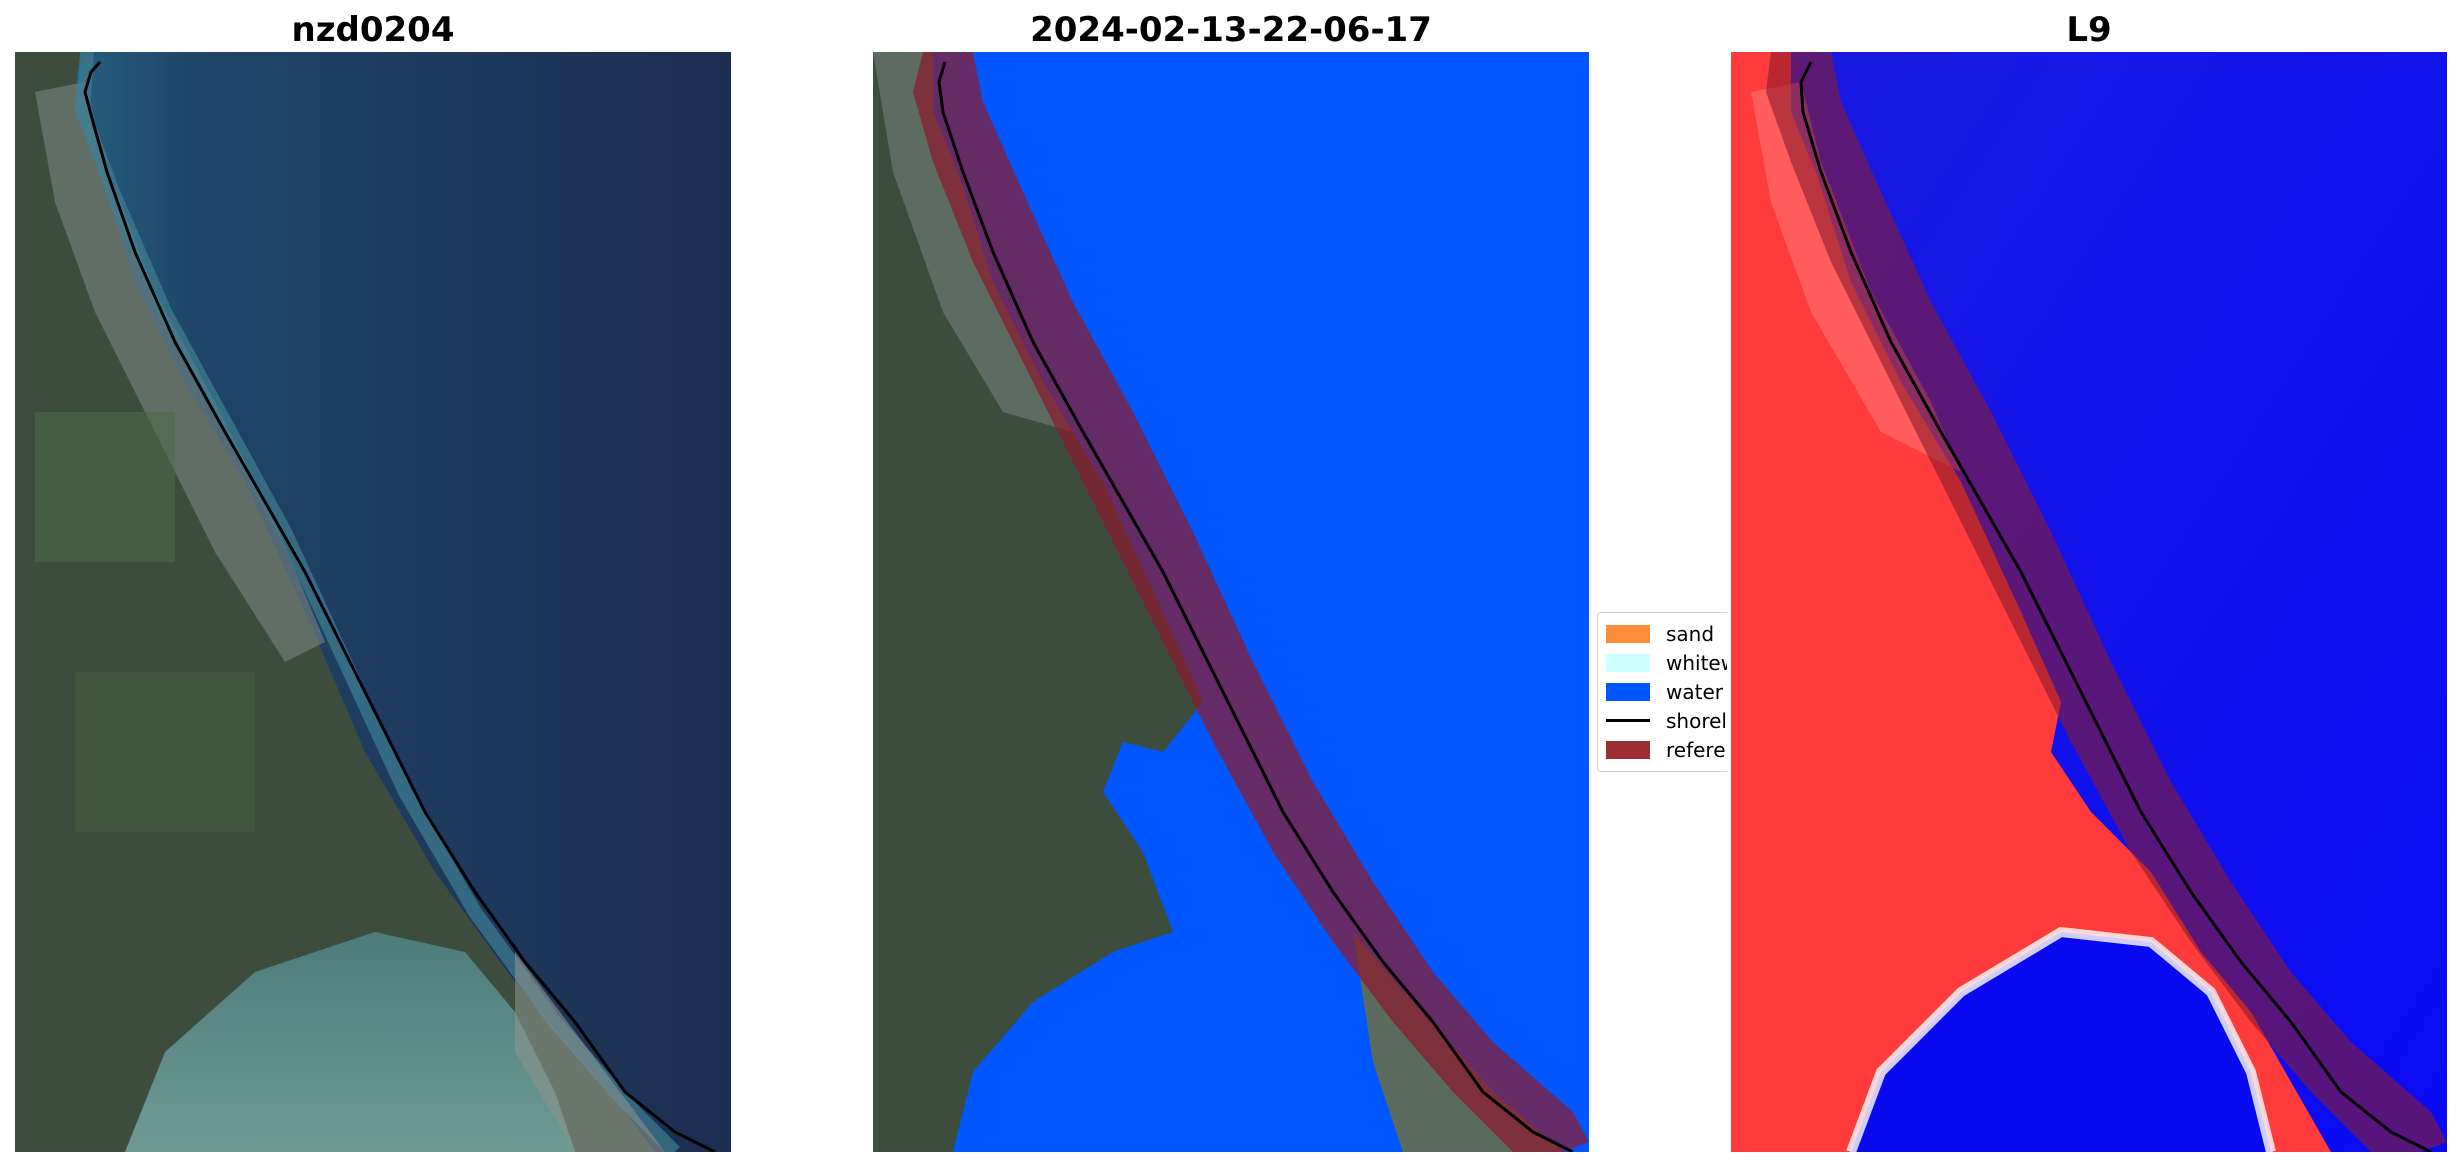  Describe the element at coordinates (590, 1052) in the screenshot. I see `town-south` at that location.